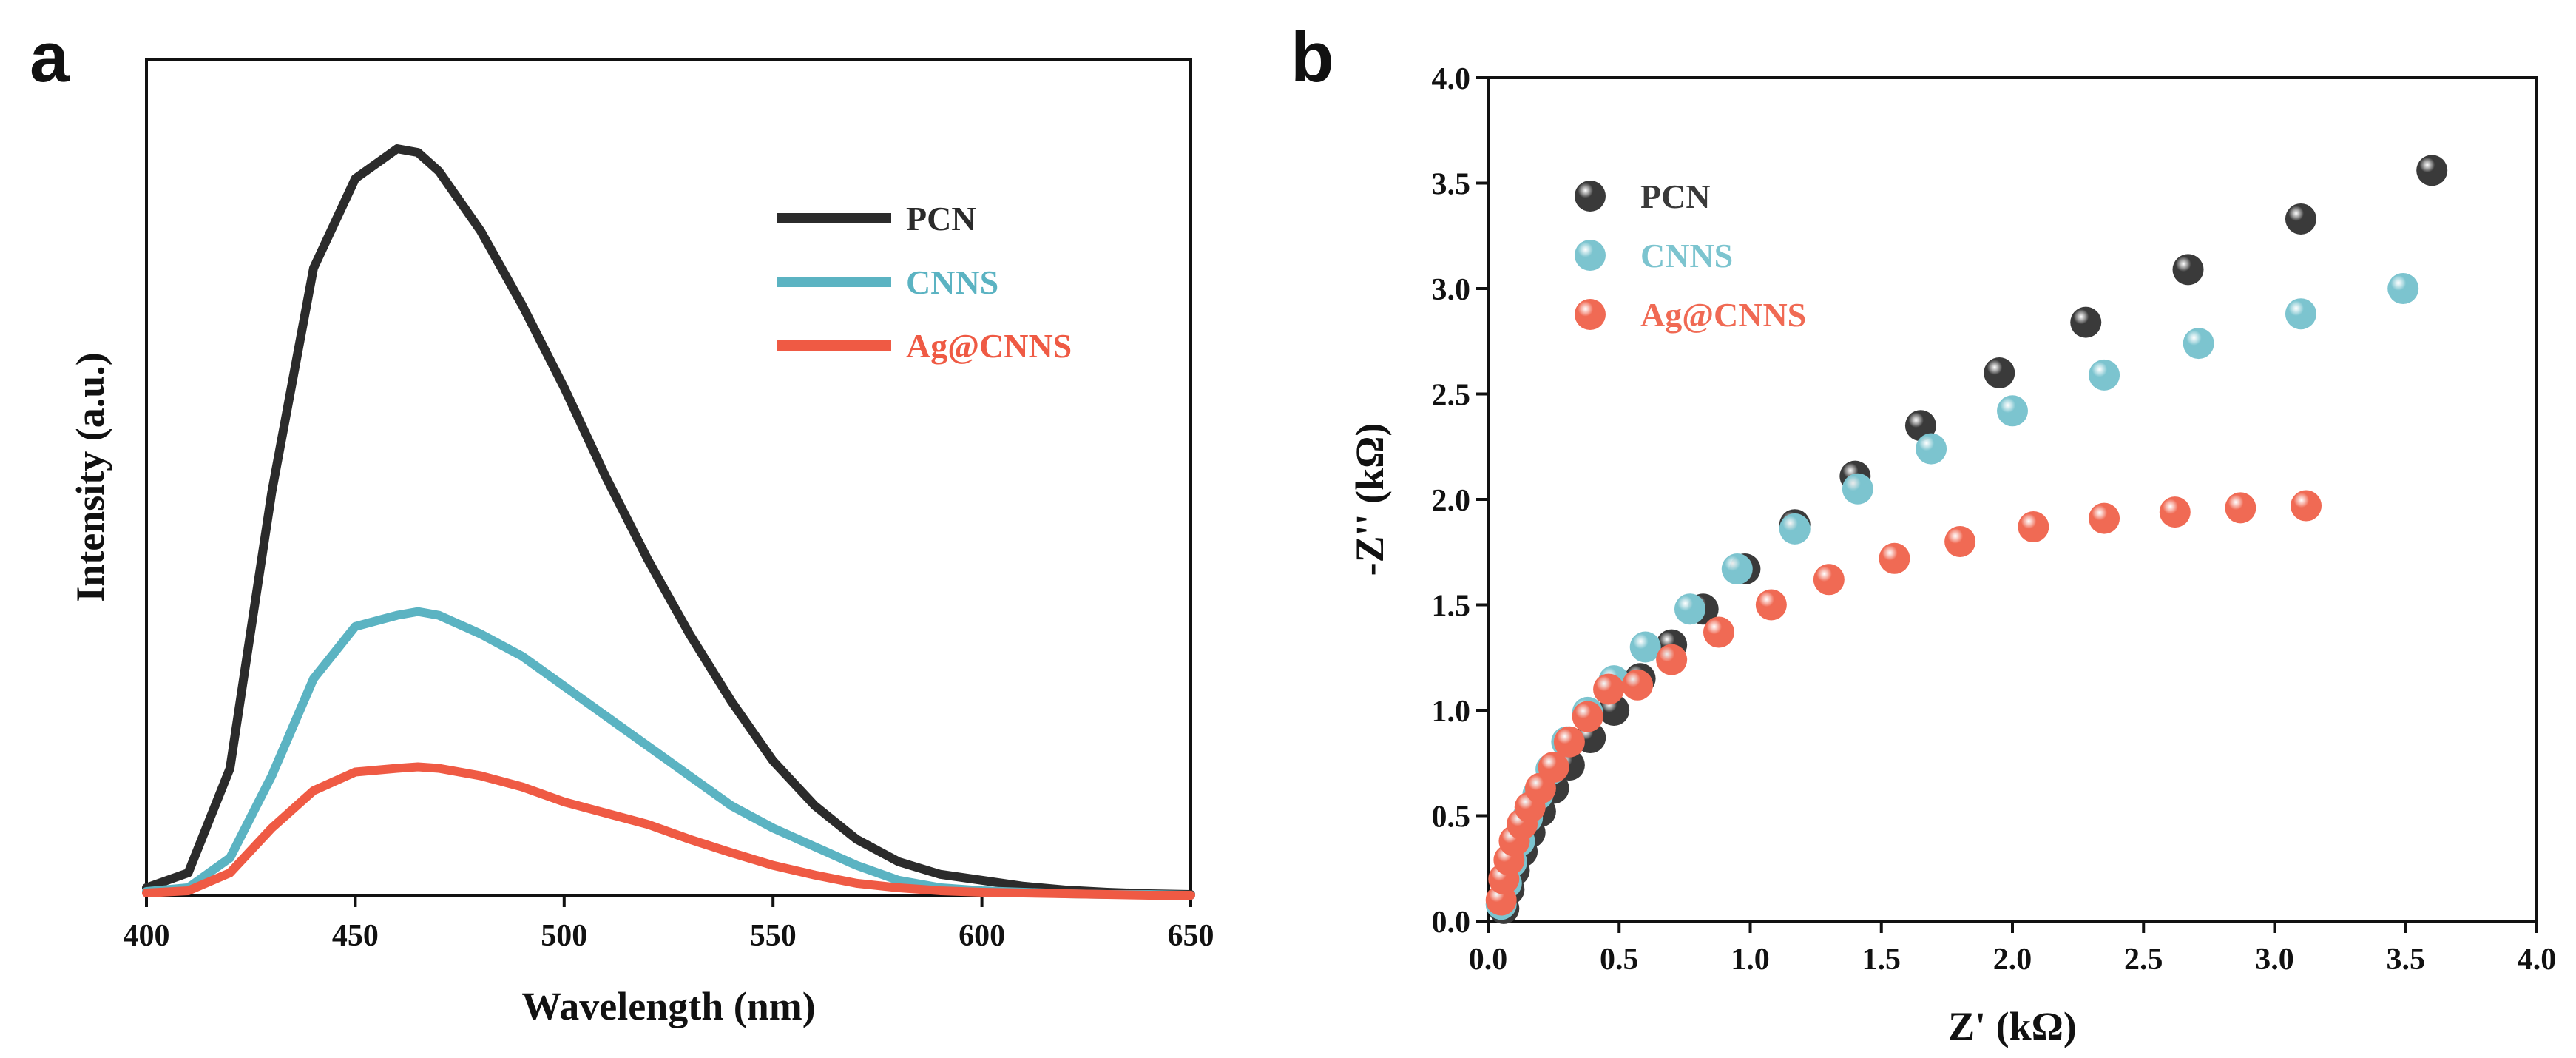 The image size is (2576, 1058). Describe the element at coordinates (1451, 185) in the screenshot. I see `panel-b-y-tick-label: 3.5` at that location.